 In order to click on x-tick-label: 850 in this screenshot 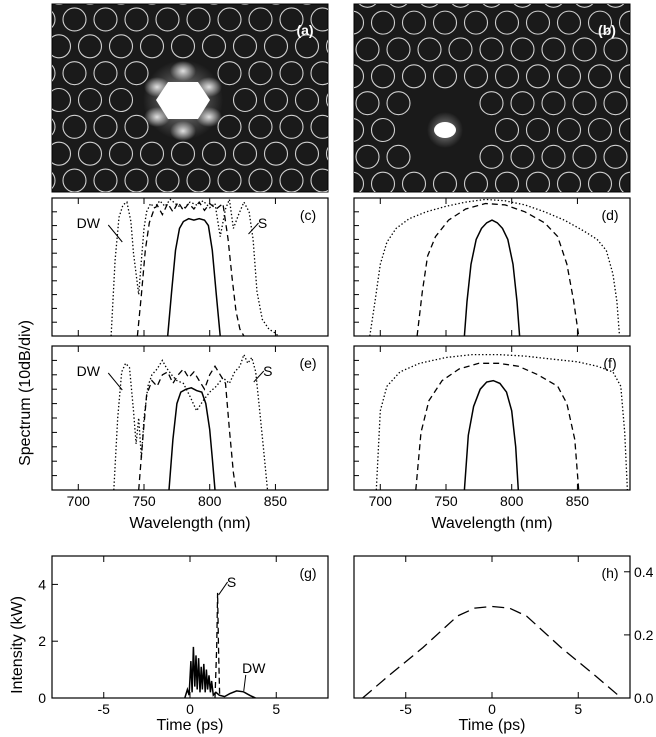, I will do `click(578, 501)`.